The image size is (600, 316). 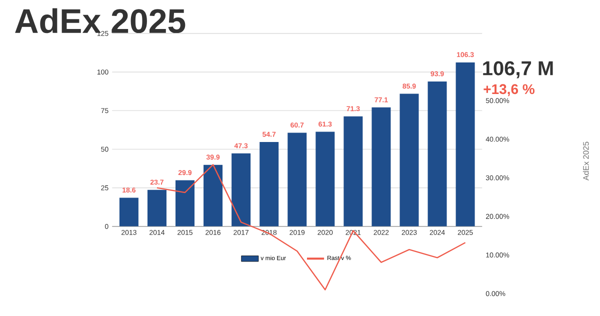 What do you see at coordinates (585, 161) in the screenshot?
I see `text: AdEx 2025` at bounding box center [585, 161].